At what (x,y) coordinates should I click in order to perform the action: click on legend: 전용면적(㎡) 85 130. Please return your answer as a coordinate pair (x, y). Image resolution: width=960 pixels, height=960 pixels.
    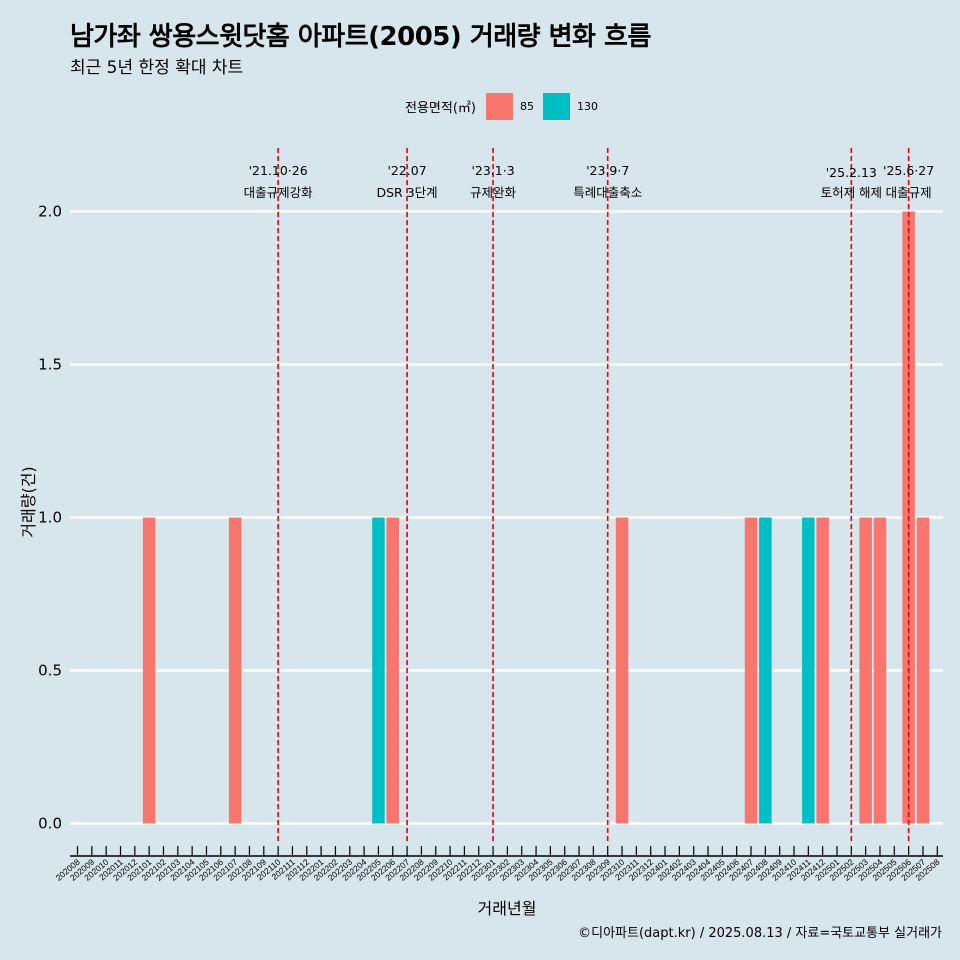
    Looking at the image, I should click on (506, 106).